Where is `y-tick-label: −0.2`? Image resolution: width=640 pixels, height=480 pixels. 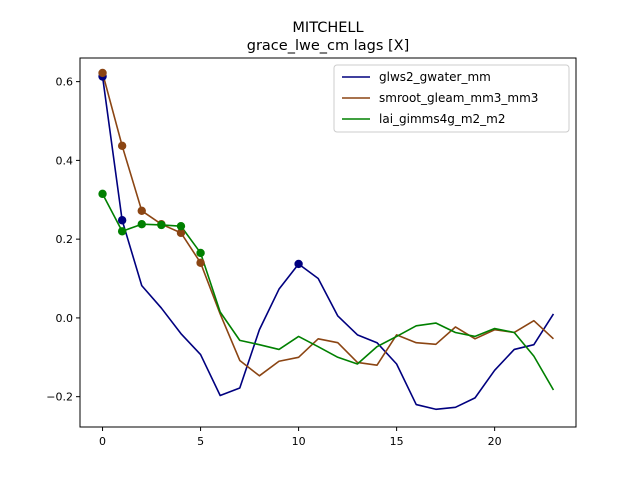
y-tick-label: −0.2 is located at coordinates (59, 397).